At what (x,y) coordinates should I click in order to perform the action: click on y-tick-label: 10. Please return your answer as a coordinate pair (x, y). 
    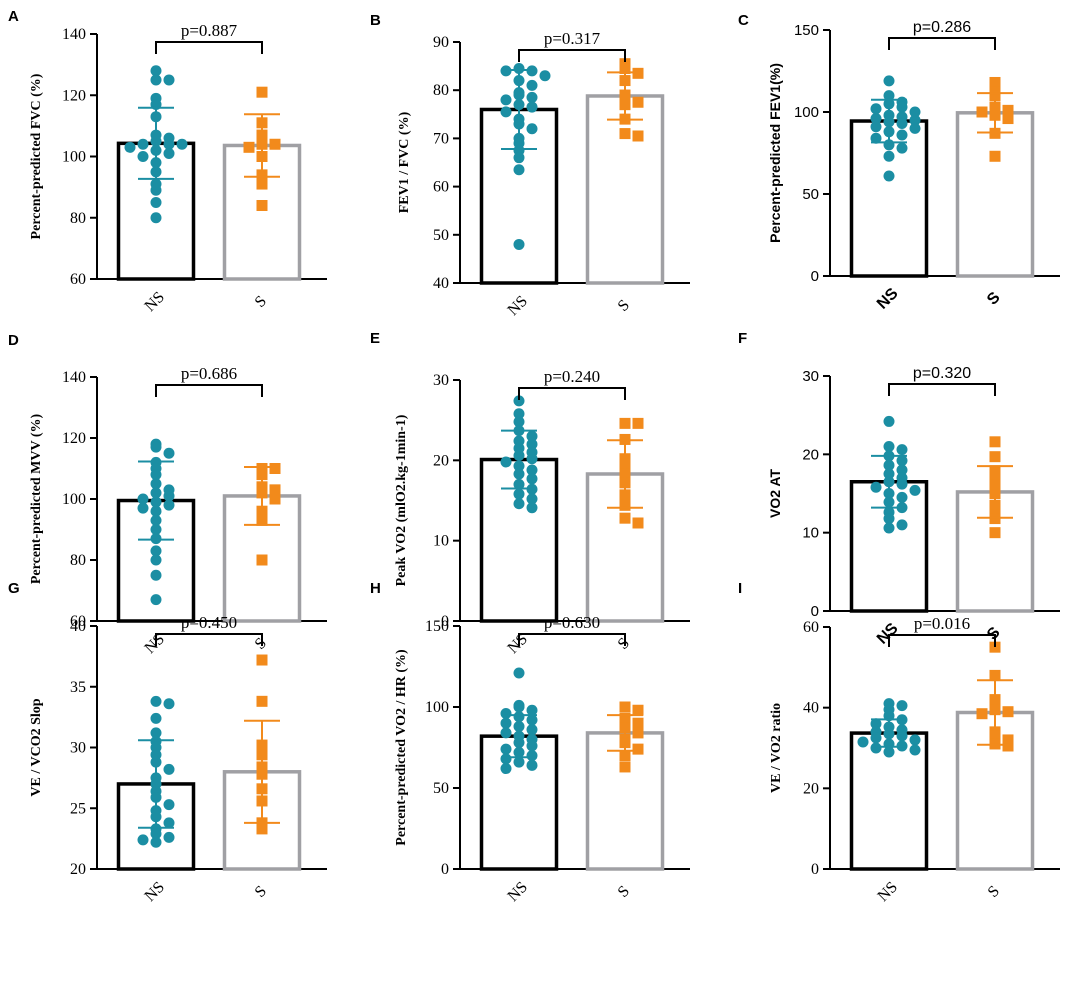
    Looking at the image, I should click on (810, 533).